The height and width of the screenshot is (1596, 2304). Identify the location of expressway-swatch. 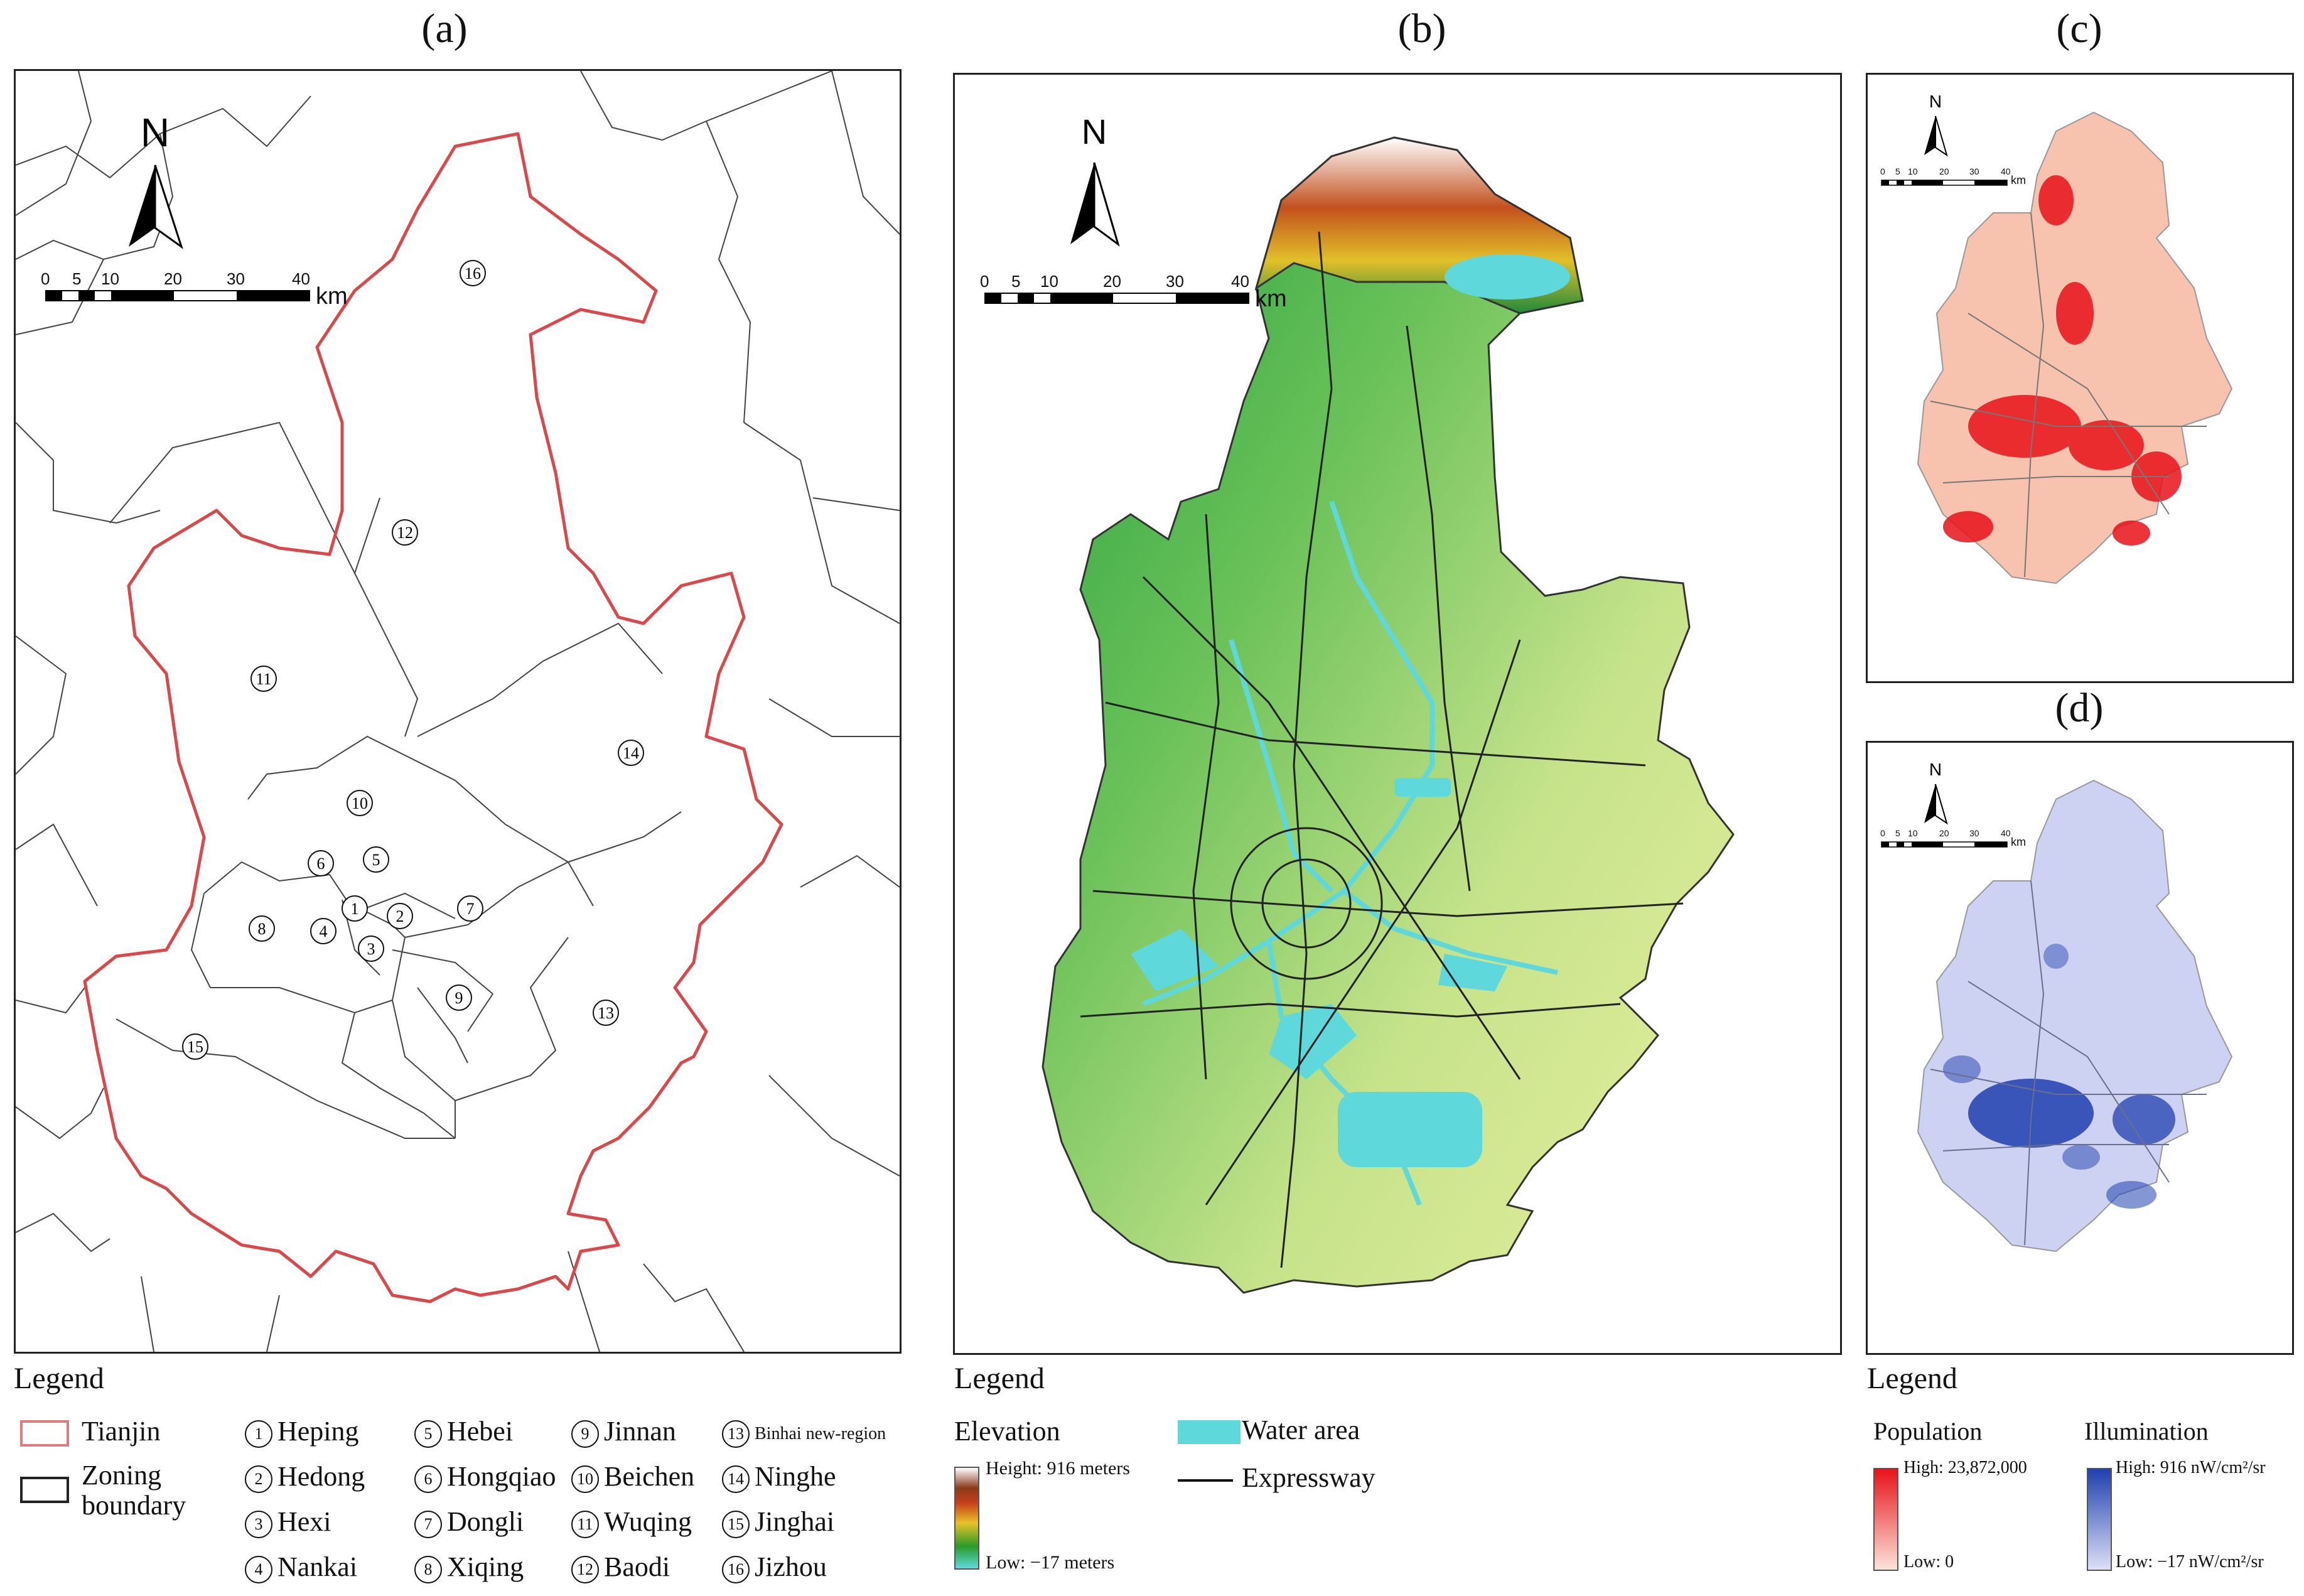
(1206, 1480).